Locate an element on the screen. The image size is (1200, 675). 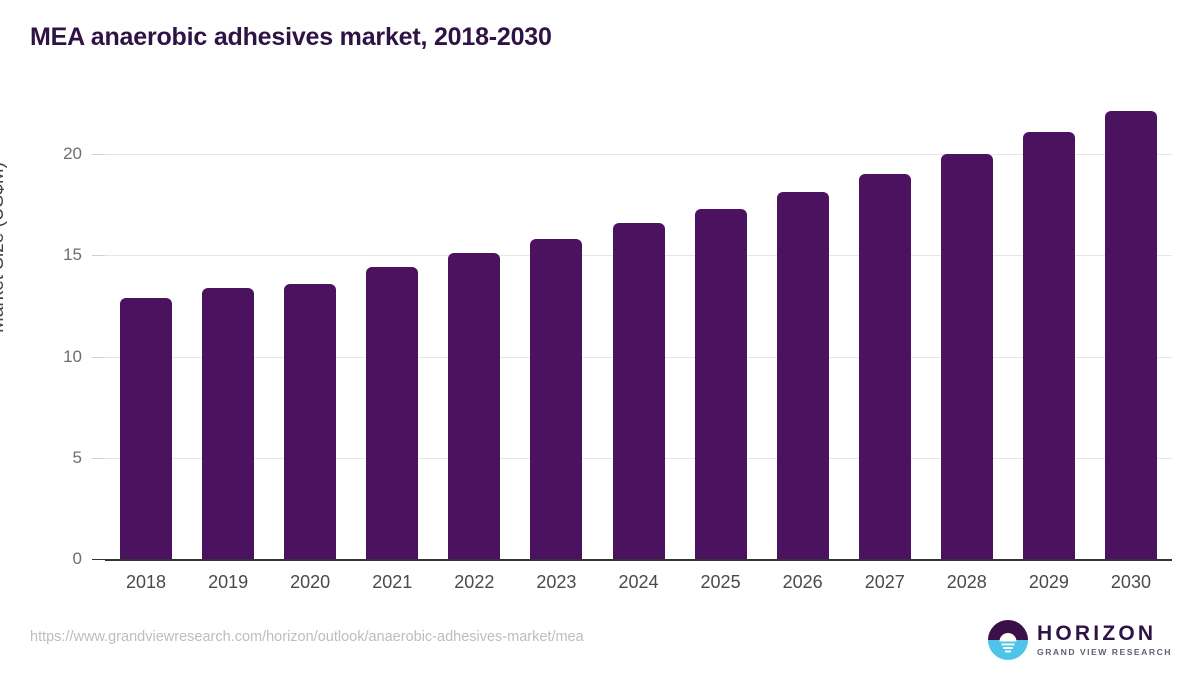
y-axis-tick-label: 10 is located at coordinates (72, 356).